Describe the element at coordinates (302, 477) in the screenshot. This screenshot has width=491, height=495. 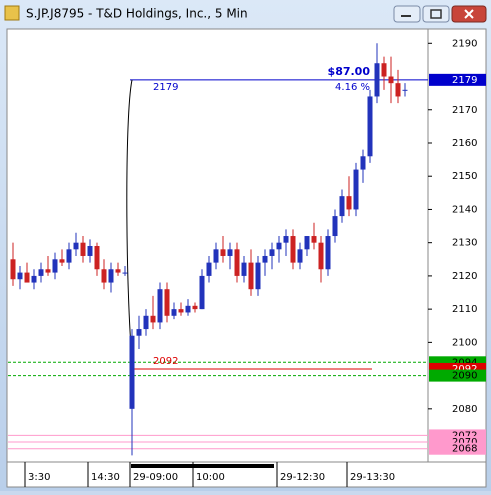
I see `x-tick-label: 29-12:30` at that location.